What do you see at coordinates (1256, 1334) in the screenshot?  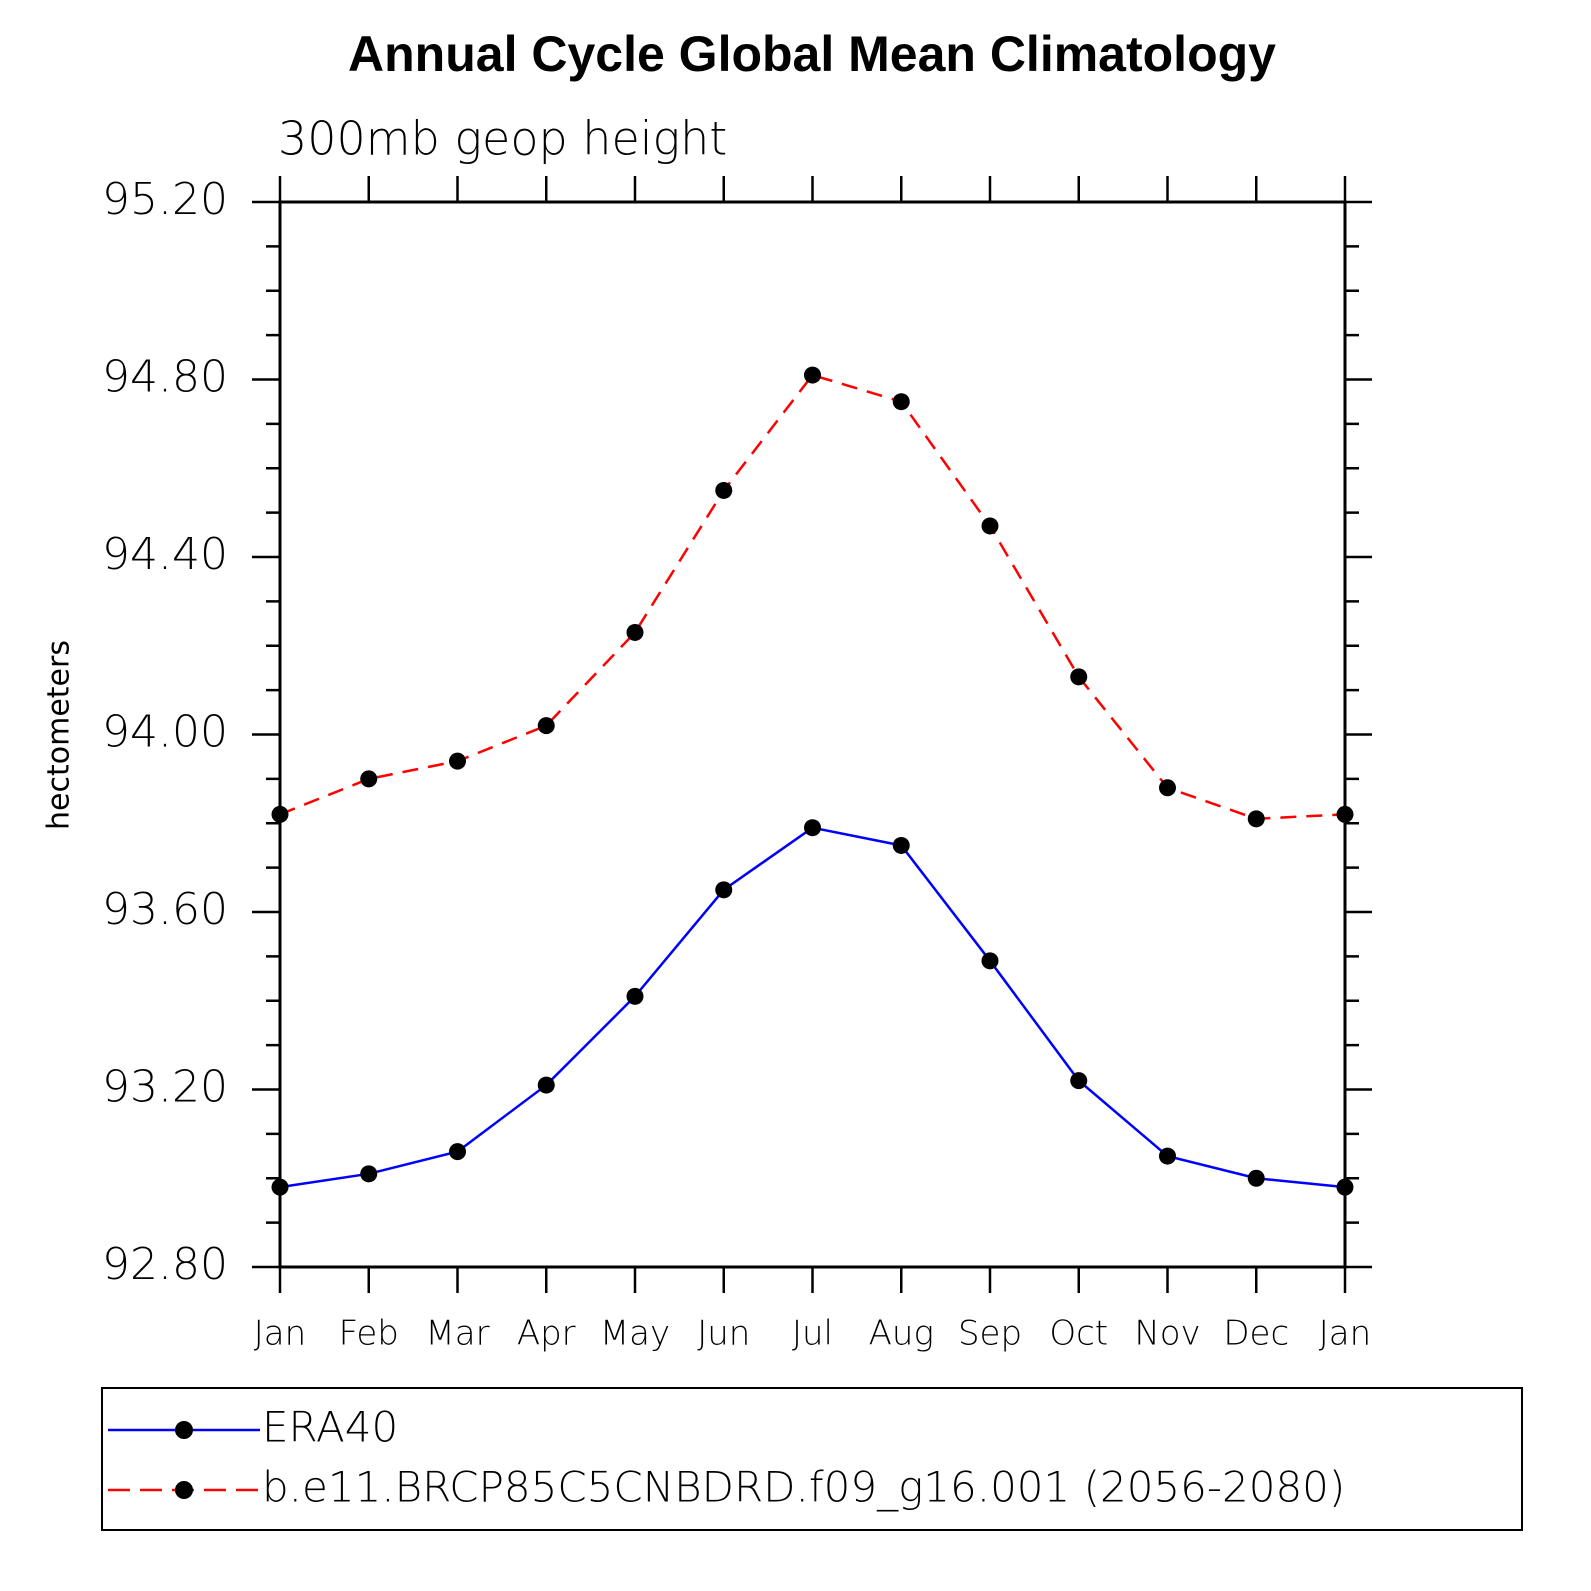 I see `x-tick-label: Dec` at bounding box center [1256, 1334].